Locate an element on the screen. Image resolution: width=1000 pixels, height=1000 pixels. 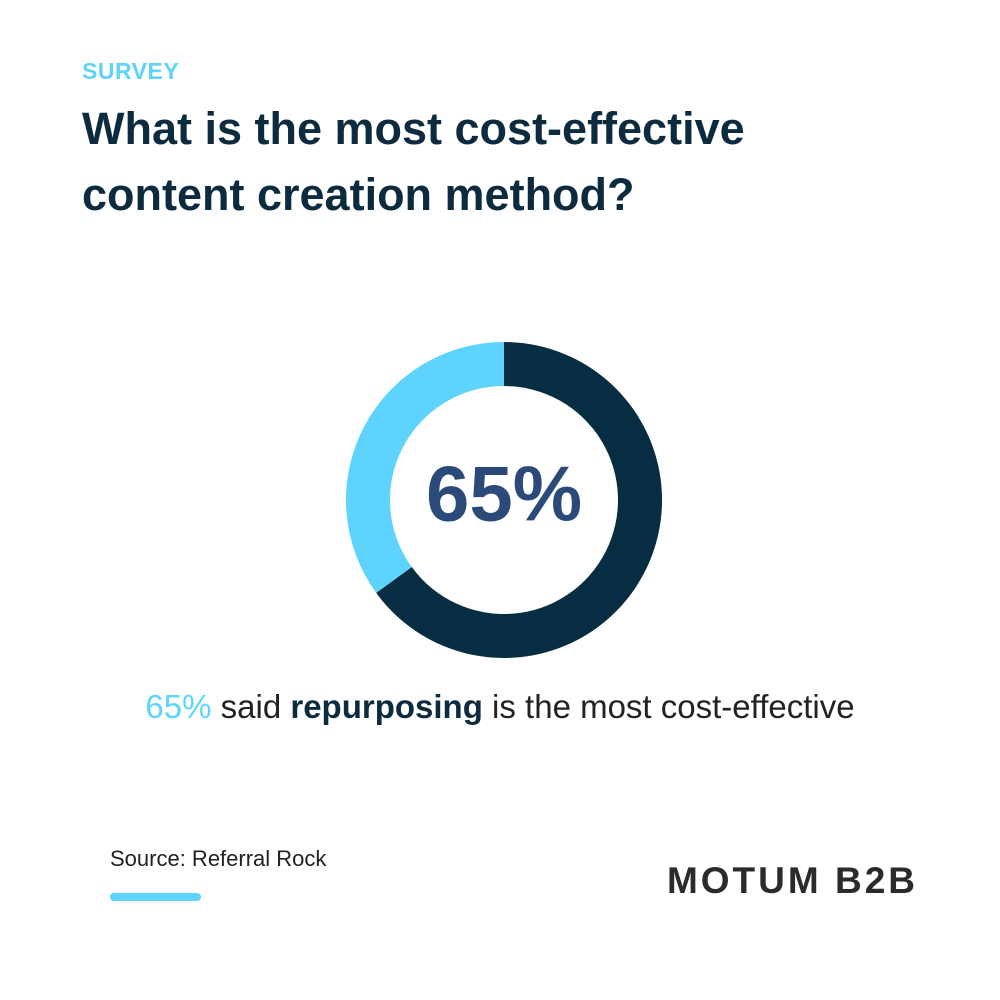
center-label: 65% is located at coordinates (504, 494).